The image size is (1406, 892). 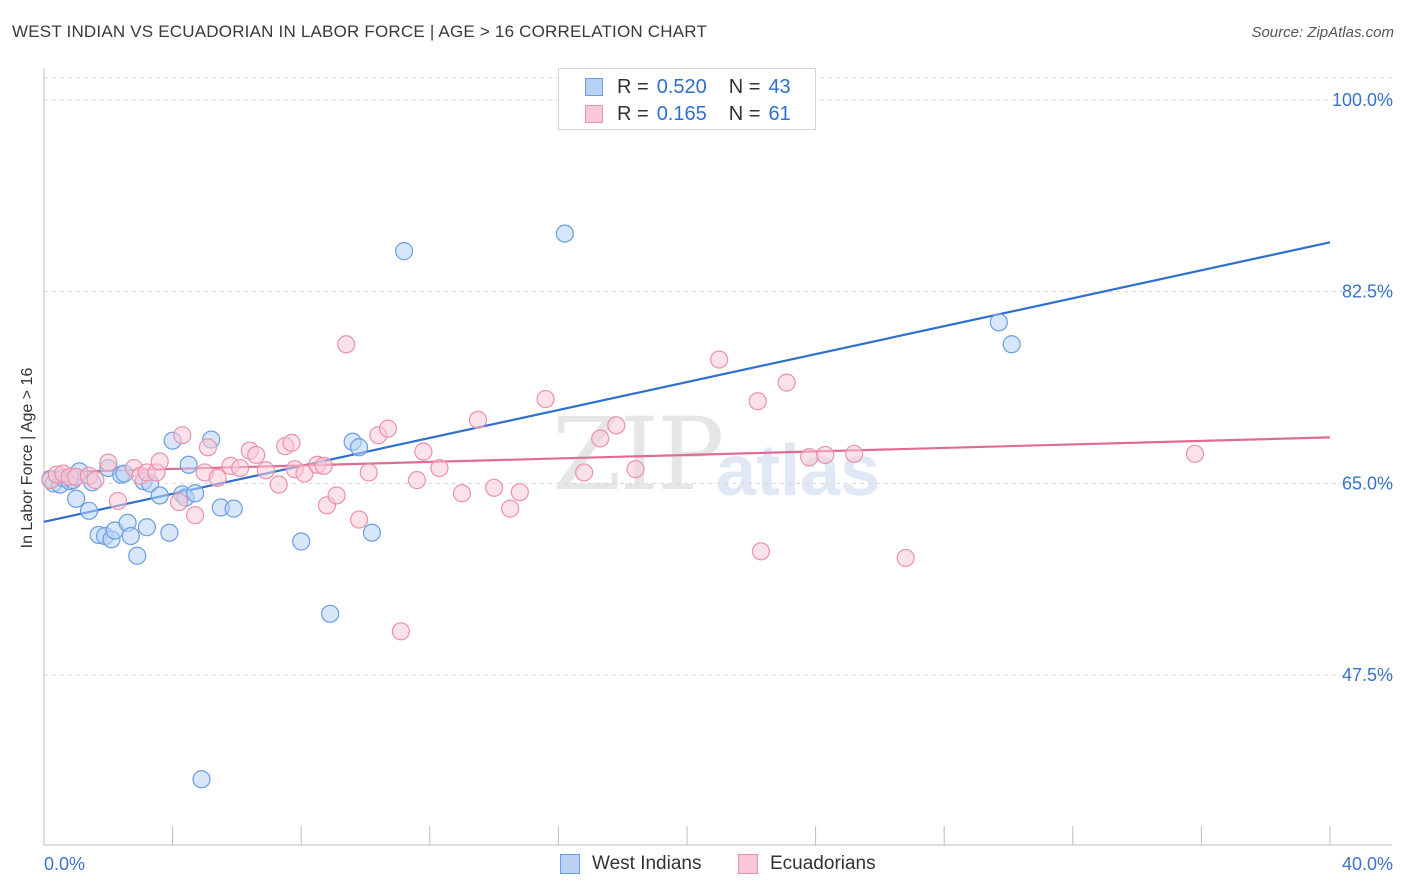 I want to click on legend-row-ecuadorians: R = 0.165 N = 61, so click(x=688, y=114).